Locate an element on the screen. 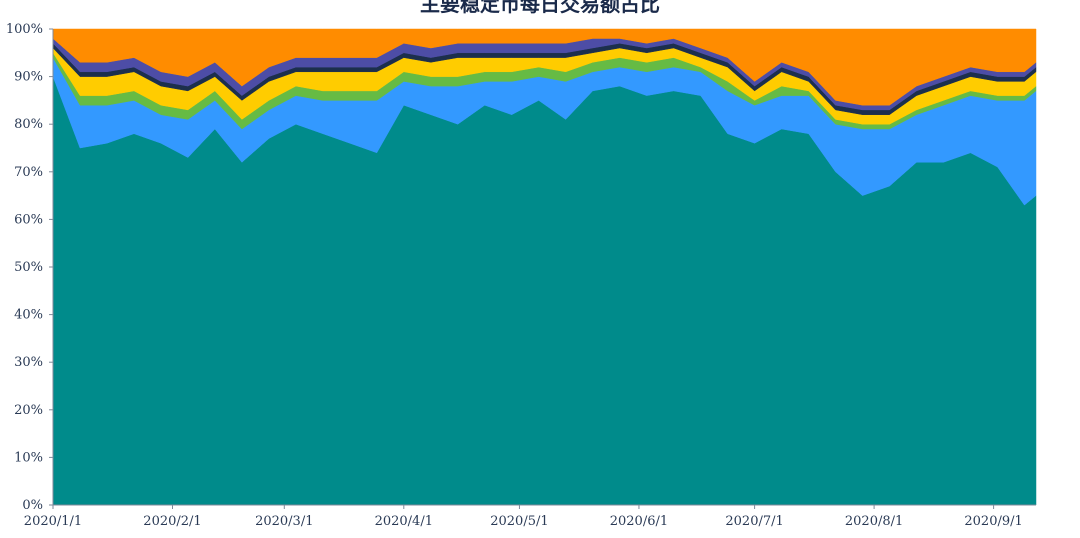 This screenshot has height=538, width=1080. y-tick-label: 60% is located at coordinates (28, 219).